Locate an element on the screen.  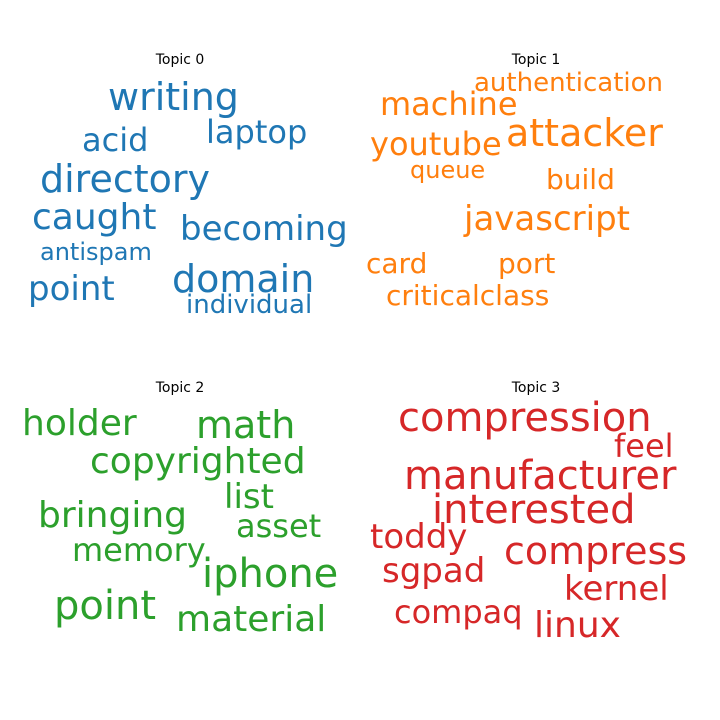
topic-0-word-laptop: laptop is located at coordinates (257, 132).